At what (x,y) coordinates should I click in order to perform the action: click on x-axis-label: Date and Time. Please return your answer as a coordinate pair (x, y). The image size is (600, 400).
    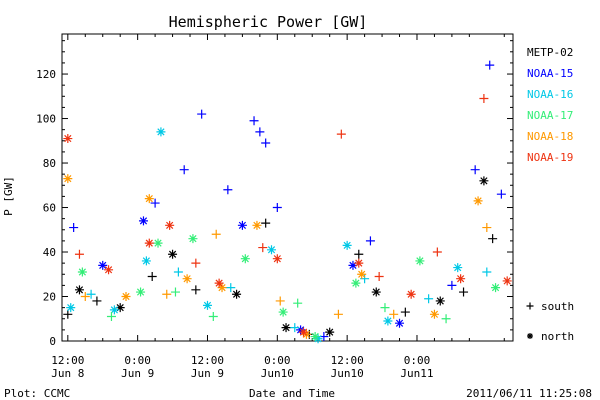
    Looking at the image, I should click on (292, 393).